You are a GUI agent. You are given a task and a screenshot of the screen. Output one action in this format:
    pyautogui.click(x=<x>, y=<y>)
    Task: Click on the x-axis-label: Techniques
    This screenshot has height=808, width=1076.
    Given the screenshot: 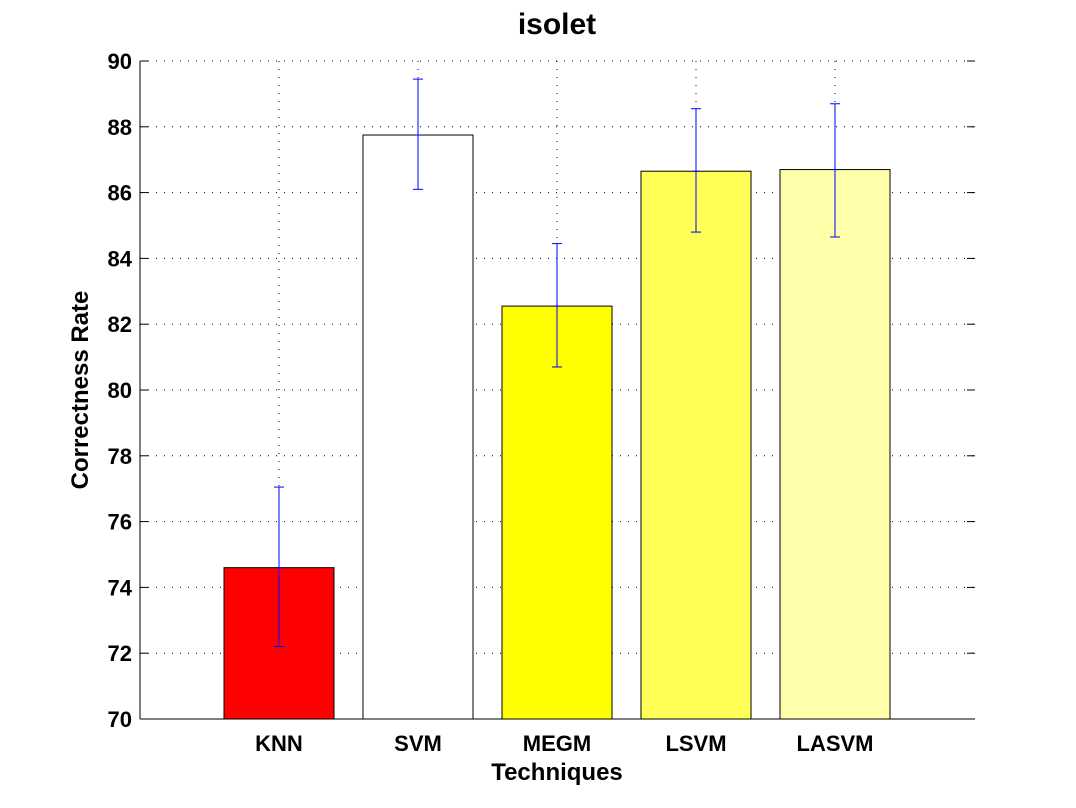 What is the action you would take?
    pyautogui.click(x=557, y=772)
    